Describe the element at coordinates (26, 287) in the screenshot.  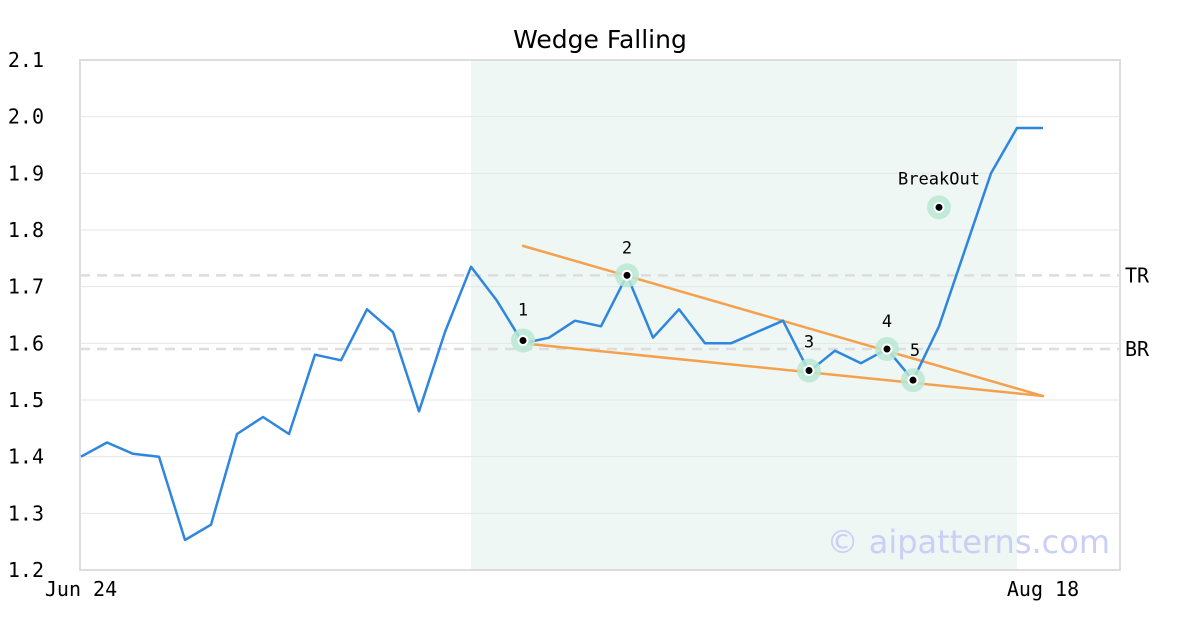
I see `y-tick-label: 1.7` at that location.